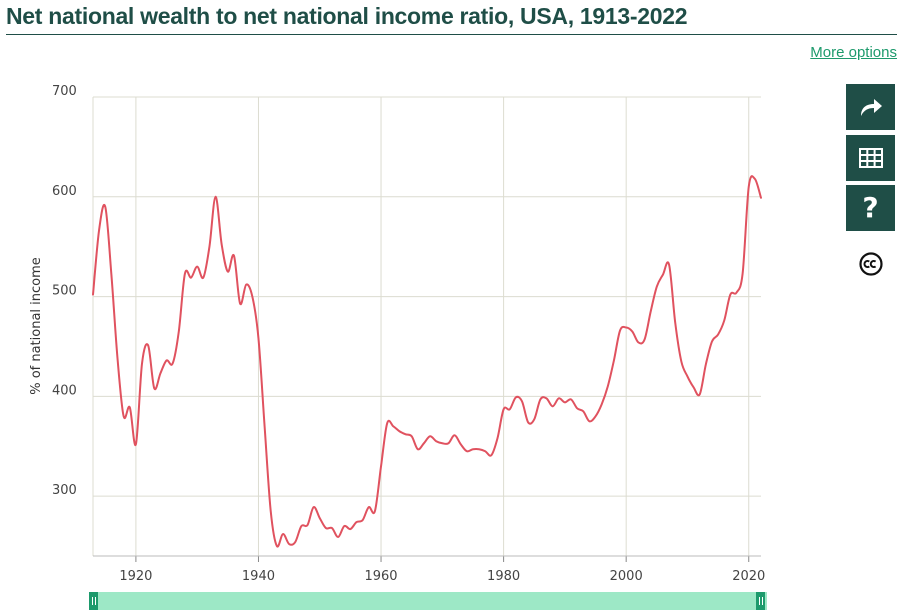 This screenshot has width=897, height=612. What do you see at coordinates (258, 576) in the screenshot?
I see `x-tick-label: 1940` at bounding box center [258, 576].